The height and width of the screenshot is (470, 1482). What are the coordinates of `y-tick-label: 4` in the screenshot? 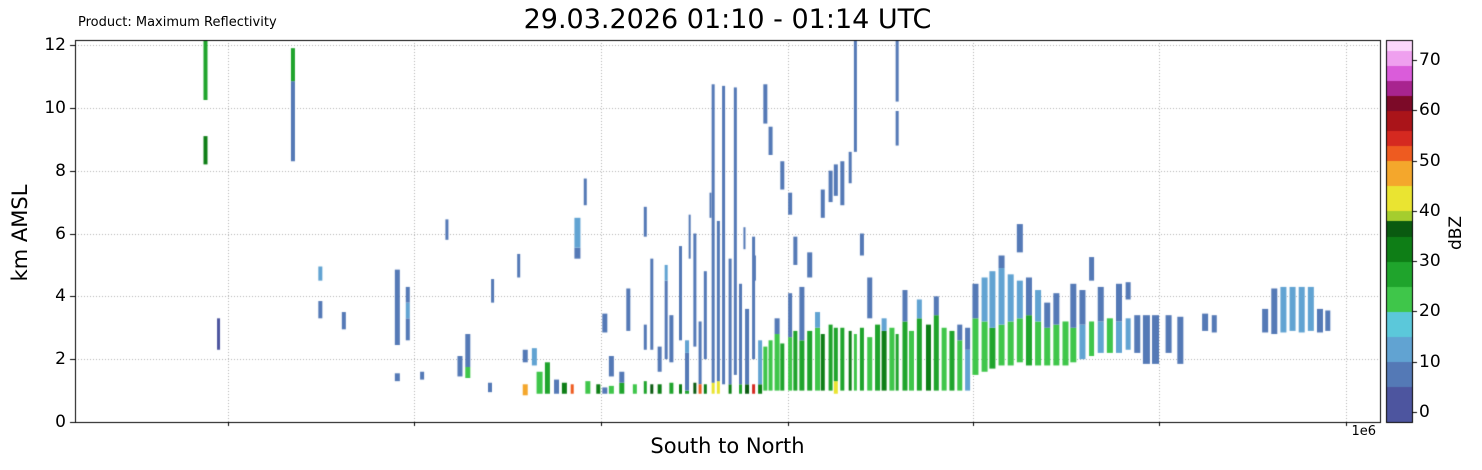 It's located at (60, 296).